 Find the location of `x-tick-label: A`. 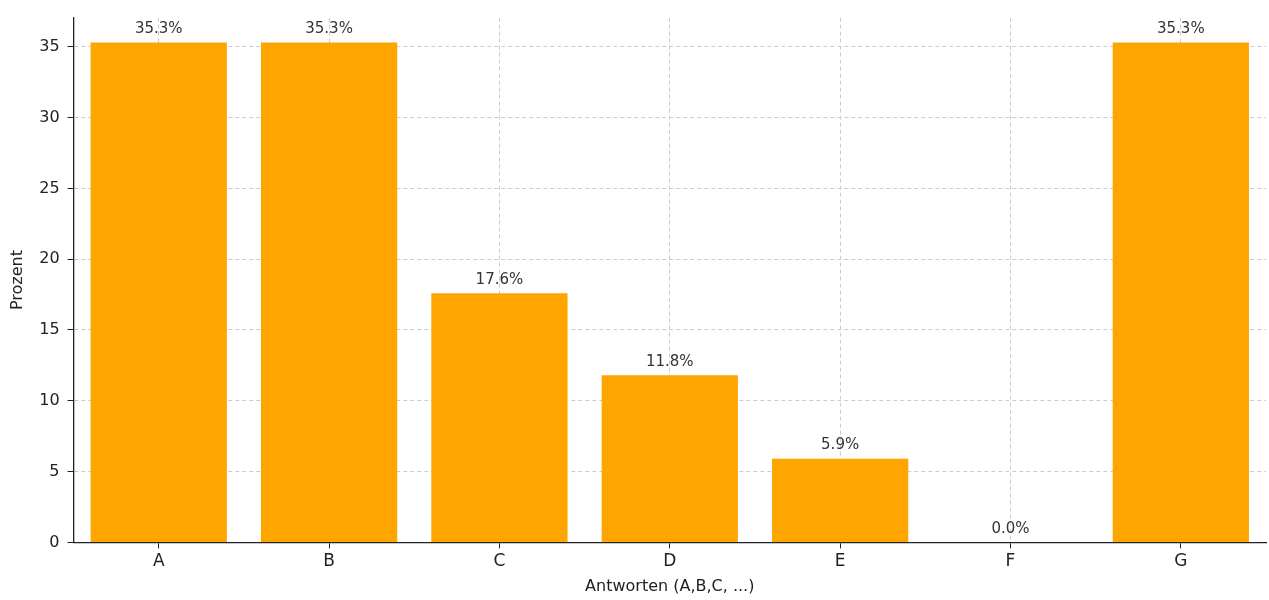

x-tick-label: A is located at coordinates (158, 560).